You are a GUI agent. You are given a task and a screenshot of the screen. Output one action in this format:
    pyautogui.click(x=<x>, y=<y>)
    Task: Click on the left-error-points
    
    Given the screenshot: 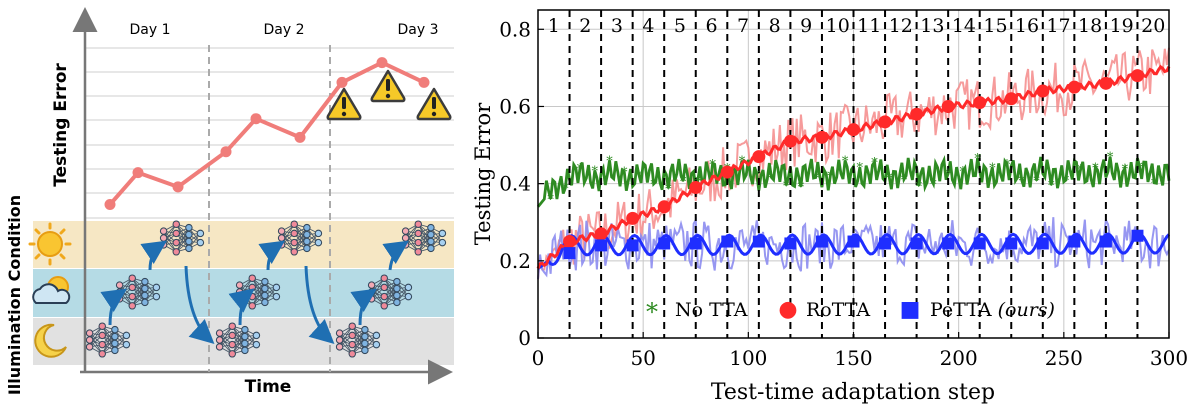 What is the action you would take?
    pyautogui.click(x=267, y=133)
    